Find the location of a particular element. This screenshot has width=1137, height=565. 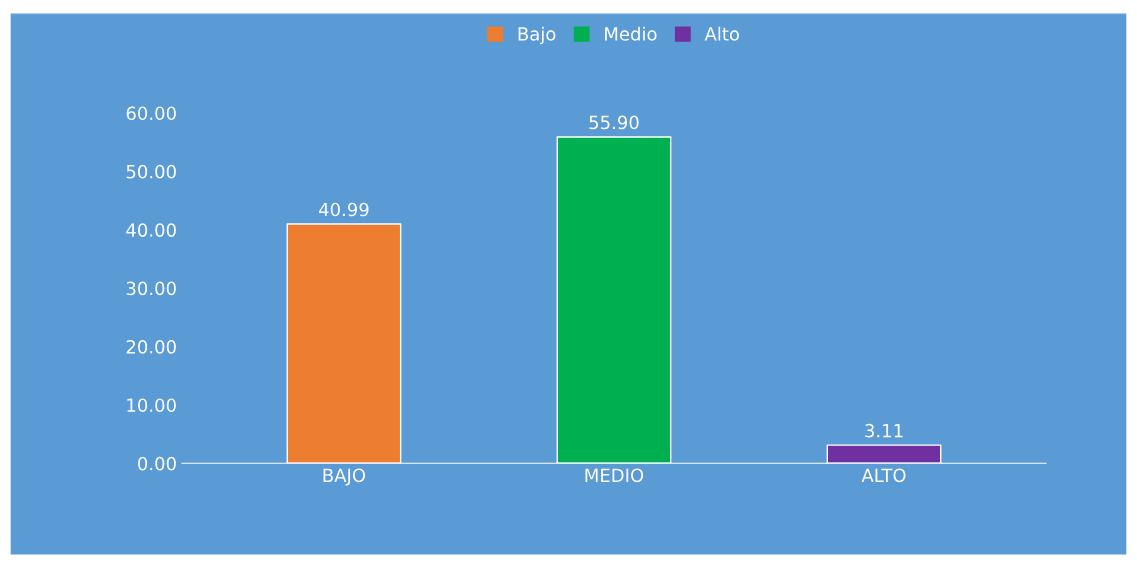

y-tick-label: 40.00 is located at coordinates (151, 230).